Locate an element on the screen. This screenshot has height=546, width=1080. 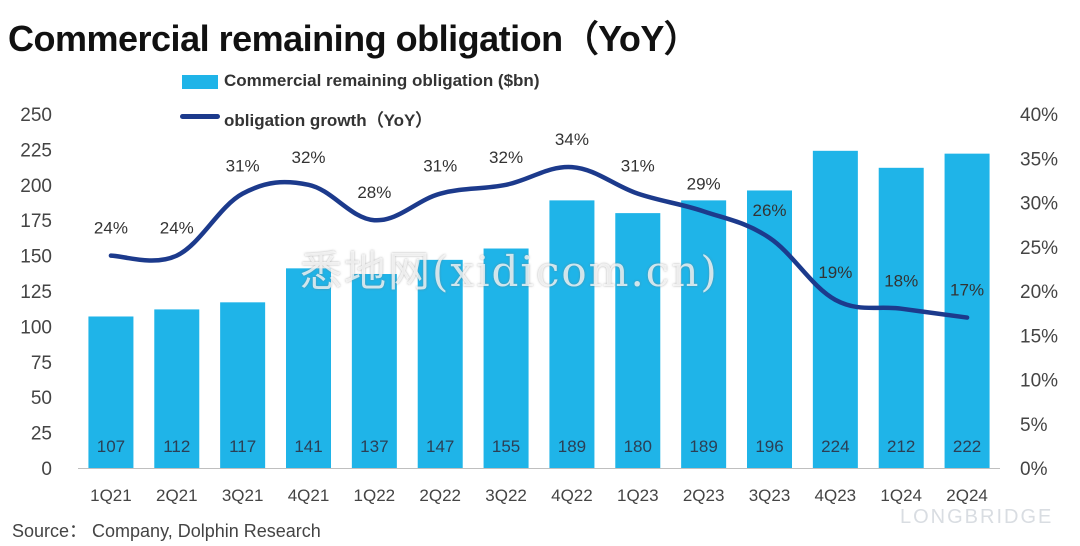
left-tick-50: 50 is located at coordinates (41, 398).